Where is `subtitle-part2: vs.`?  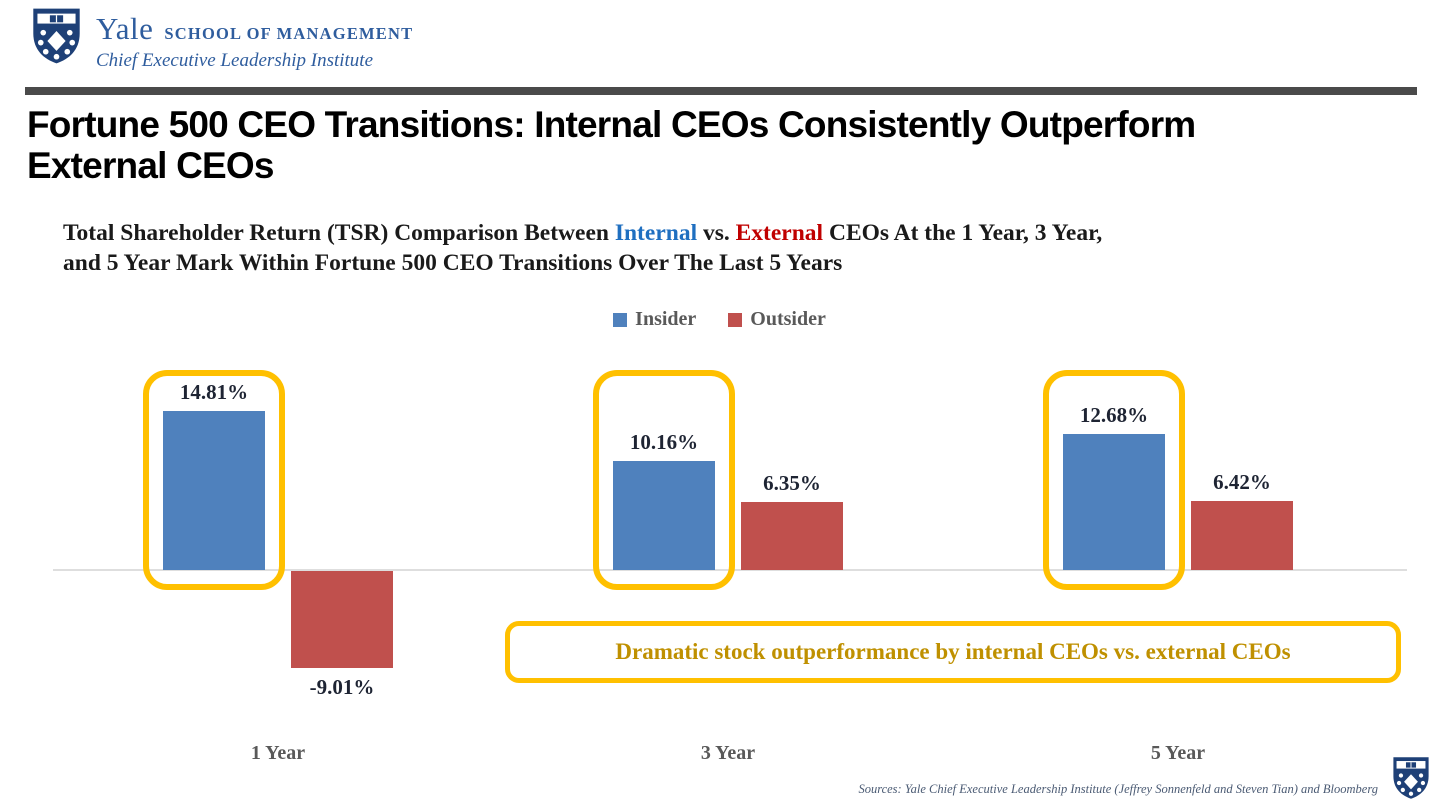 subtitle-part2: vs. is located at coordinates (716, 233).